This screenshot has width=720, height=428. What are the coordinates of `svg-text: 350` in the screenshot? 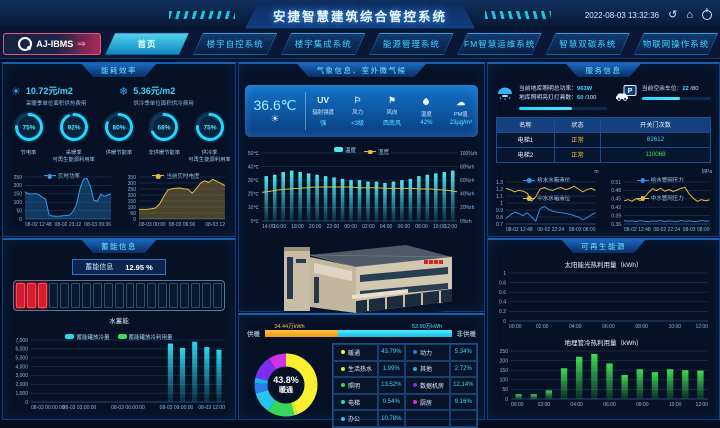 It's located at (132, 178).